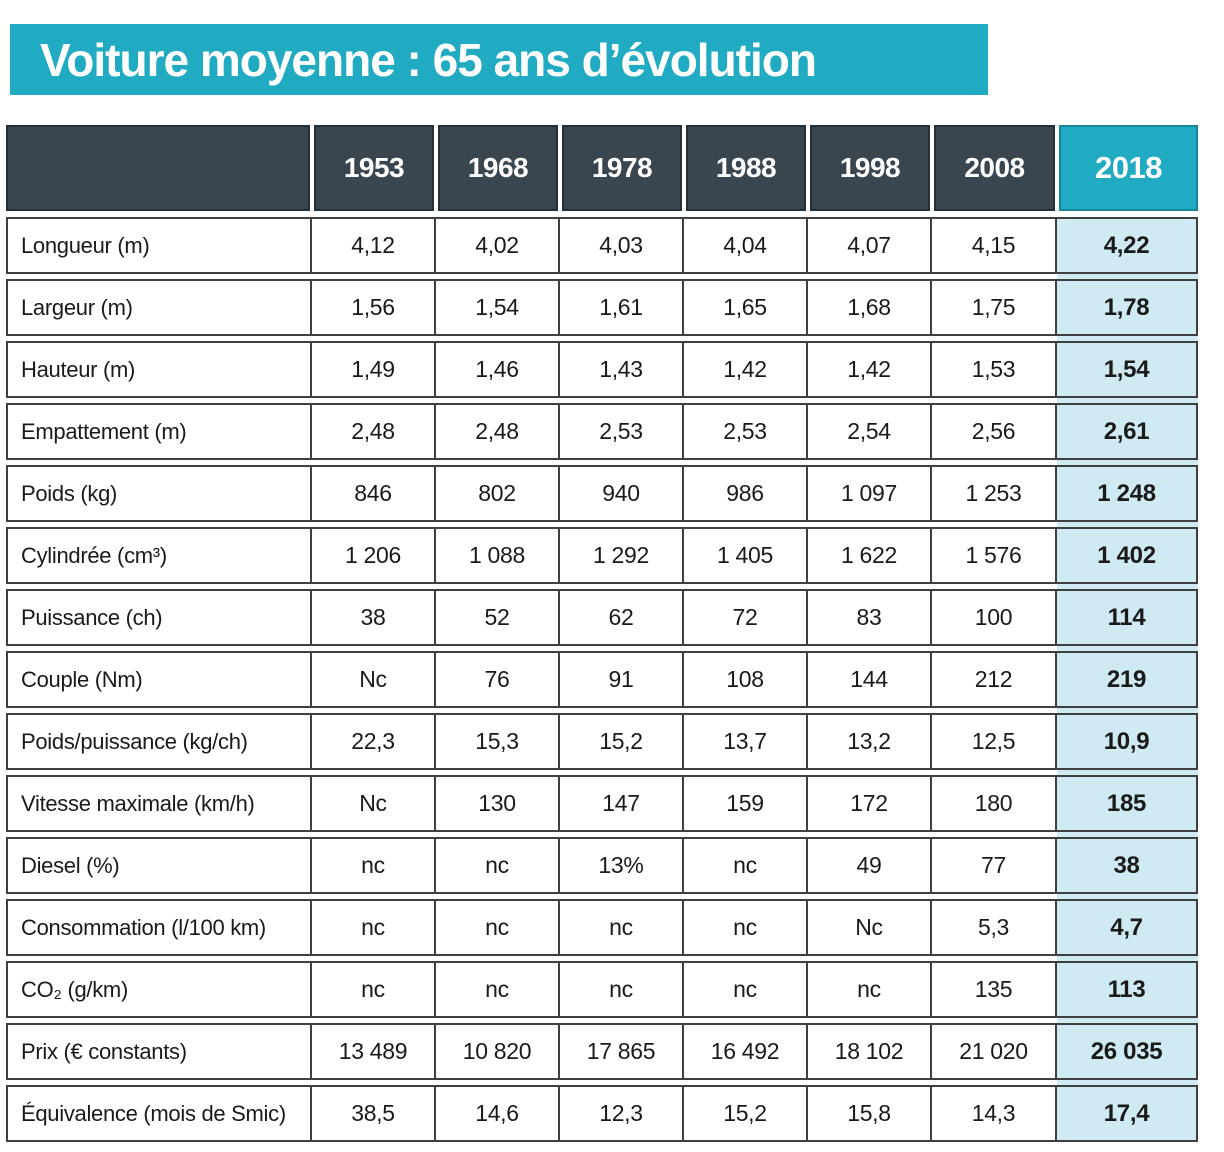  I want to click on highlight-value-cell: 1 248, so click(1126, 493).